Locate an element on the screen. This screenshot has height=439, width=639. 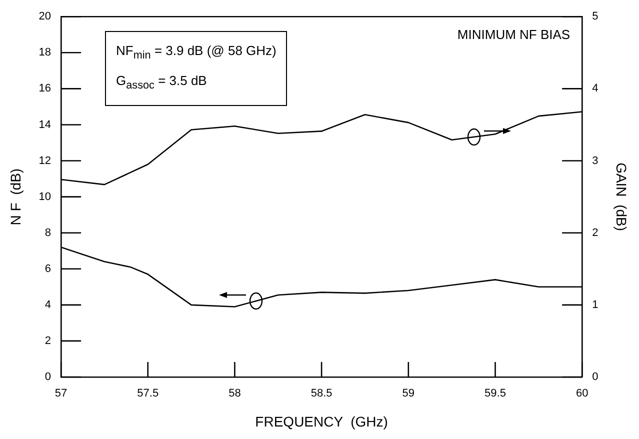
annotation: NF$_{min}$ = 3.9 dB (@ 58 GHz) is located at coordinates (196, 53).